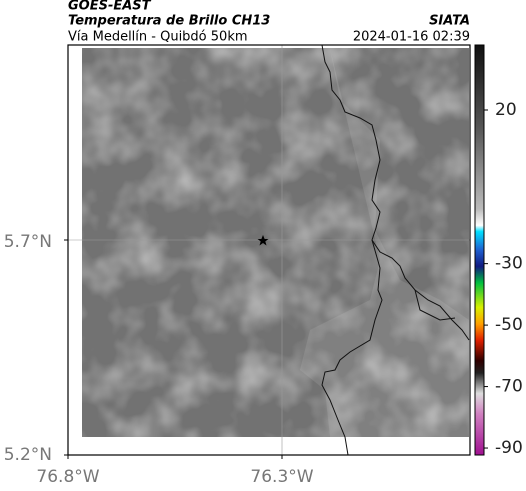 The width and height of the screenshot is (526, 491). What do you see at coordinates (479, 250) in the screenshot?
I see `colorbar-scale` at bounding box center [479, 250].